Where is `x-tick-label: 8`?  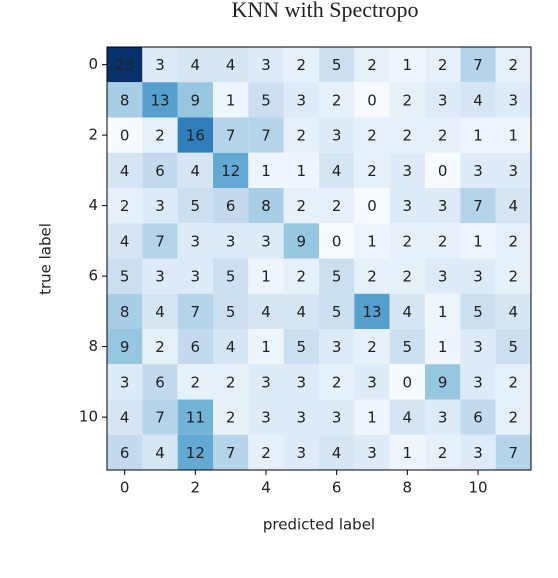 x-tick-label: 8 is located at coordinates (408, 488).